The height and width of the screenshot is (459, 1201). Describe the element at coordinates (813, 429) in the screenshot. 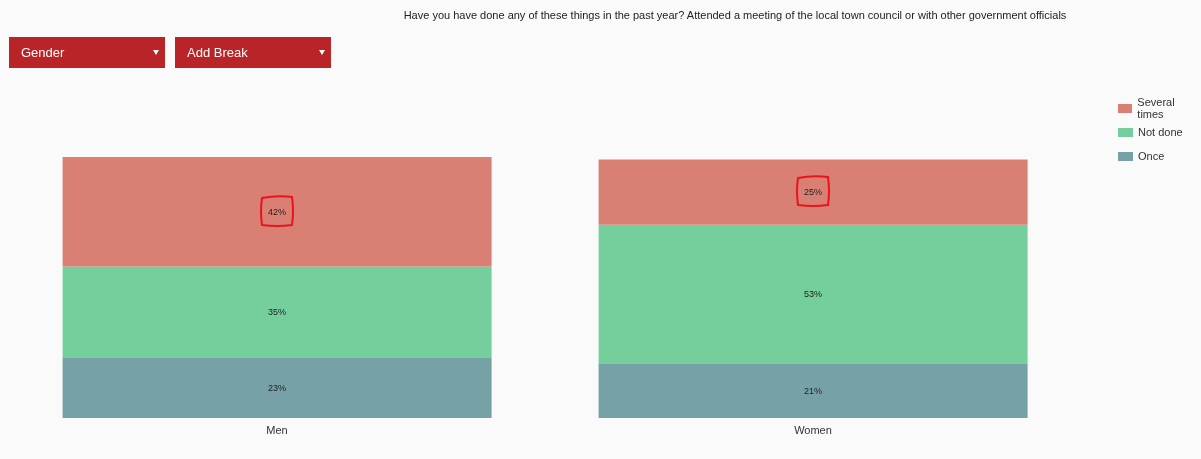

I see `x-tick-label: Women` at that location.